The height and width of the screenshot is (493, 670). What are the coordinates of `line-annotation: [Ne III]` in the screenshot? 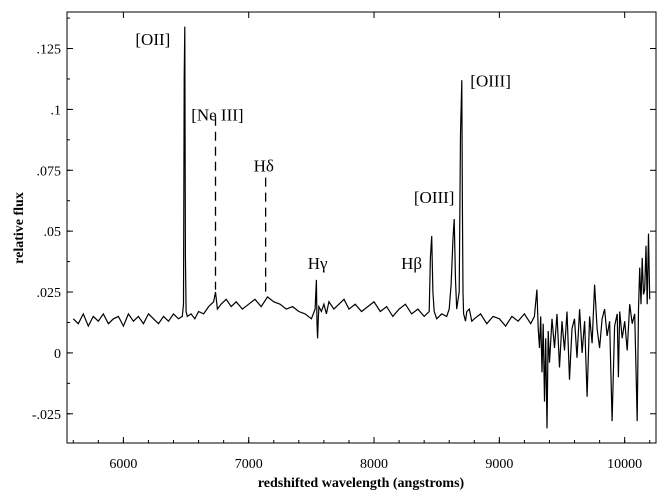 It's located at (217, 114).